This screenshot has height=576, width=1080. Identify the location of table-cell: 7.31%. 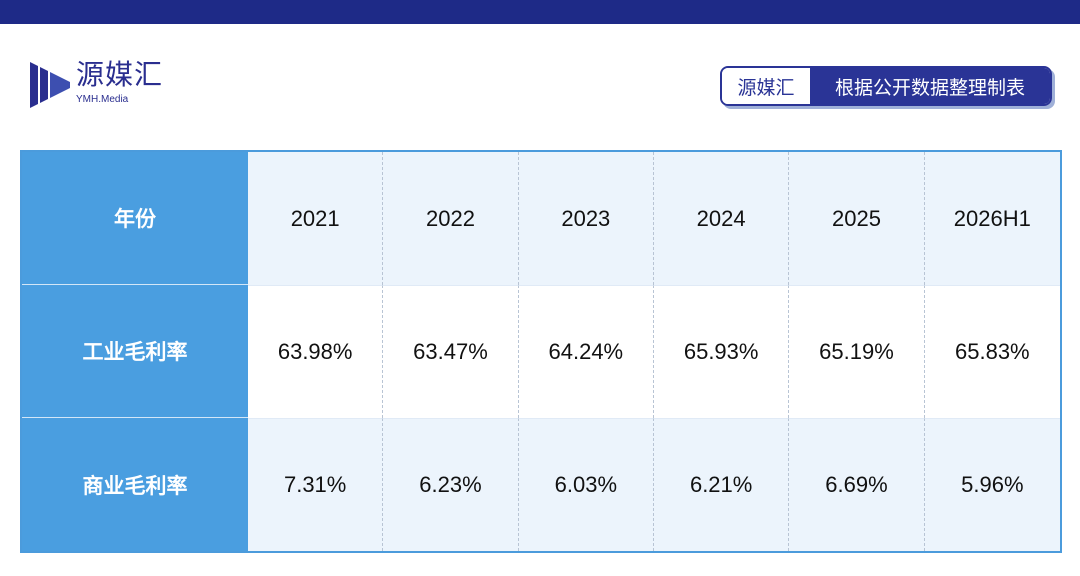
(316, 484).